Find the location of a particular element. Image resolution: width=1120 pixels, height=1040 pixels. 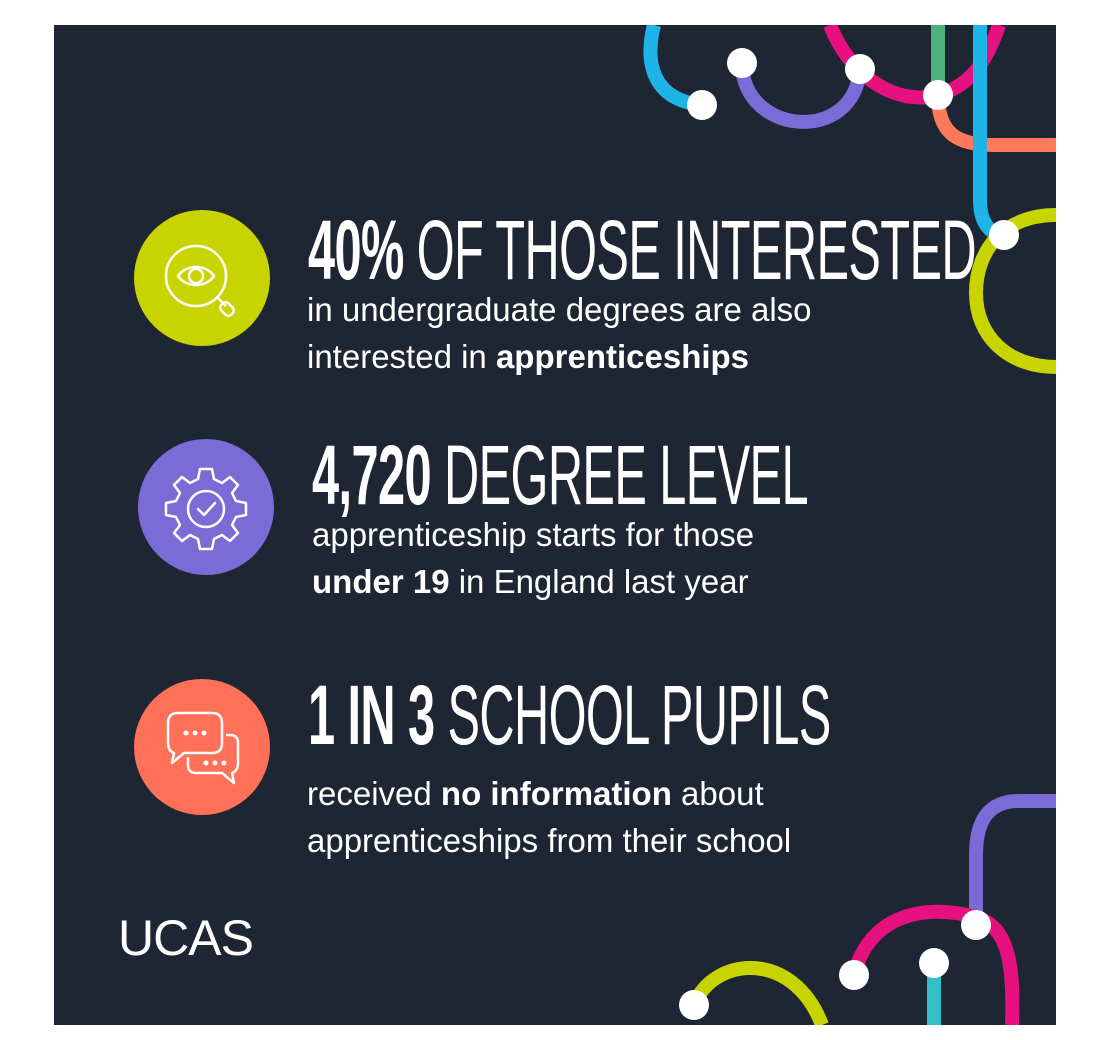

stat-2-line-1: apprenticeship starts for those is located at coordinates (533, 534).